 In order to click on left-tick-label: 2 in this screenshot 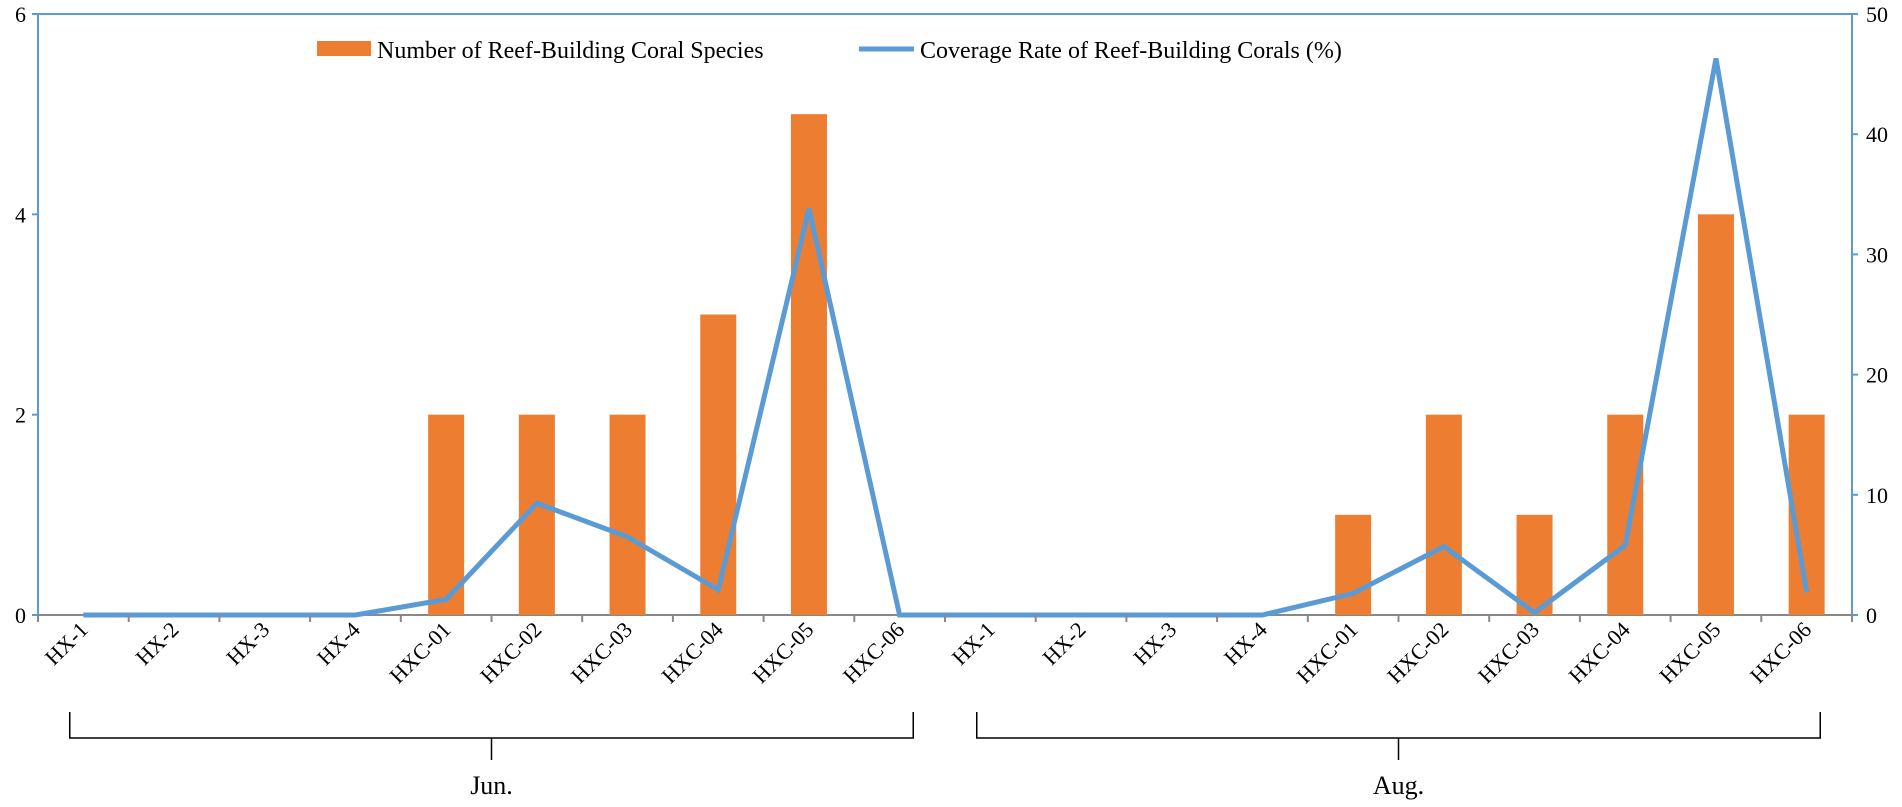, I will do `click(20, 415)`.